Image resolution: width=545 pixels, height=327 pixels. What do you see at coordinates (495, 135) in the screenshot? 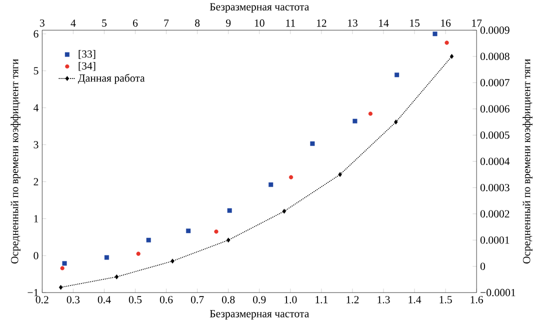
I see `y2-tick-label: 0.0005` at bounding box center [495, 135].